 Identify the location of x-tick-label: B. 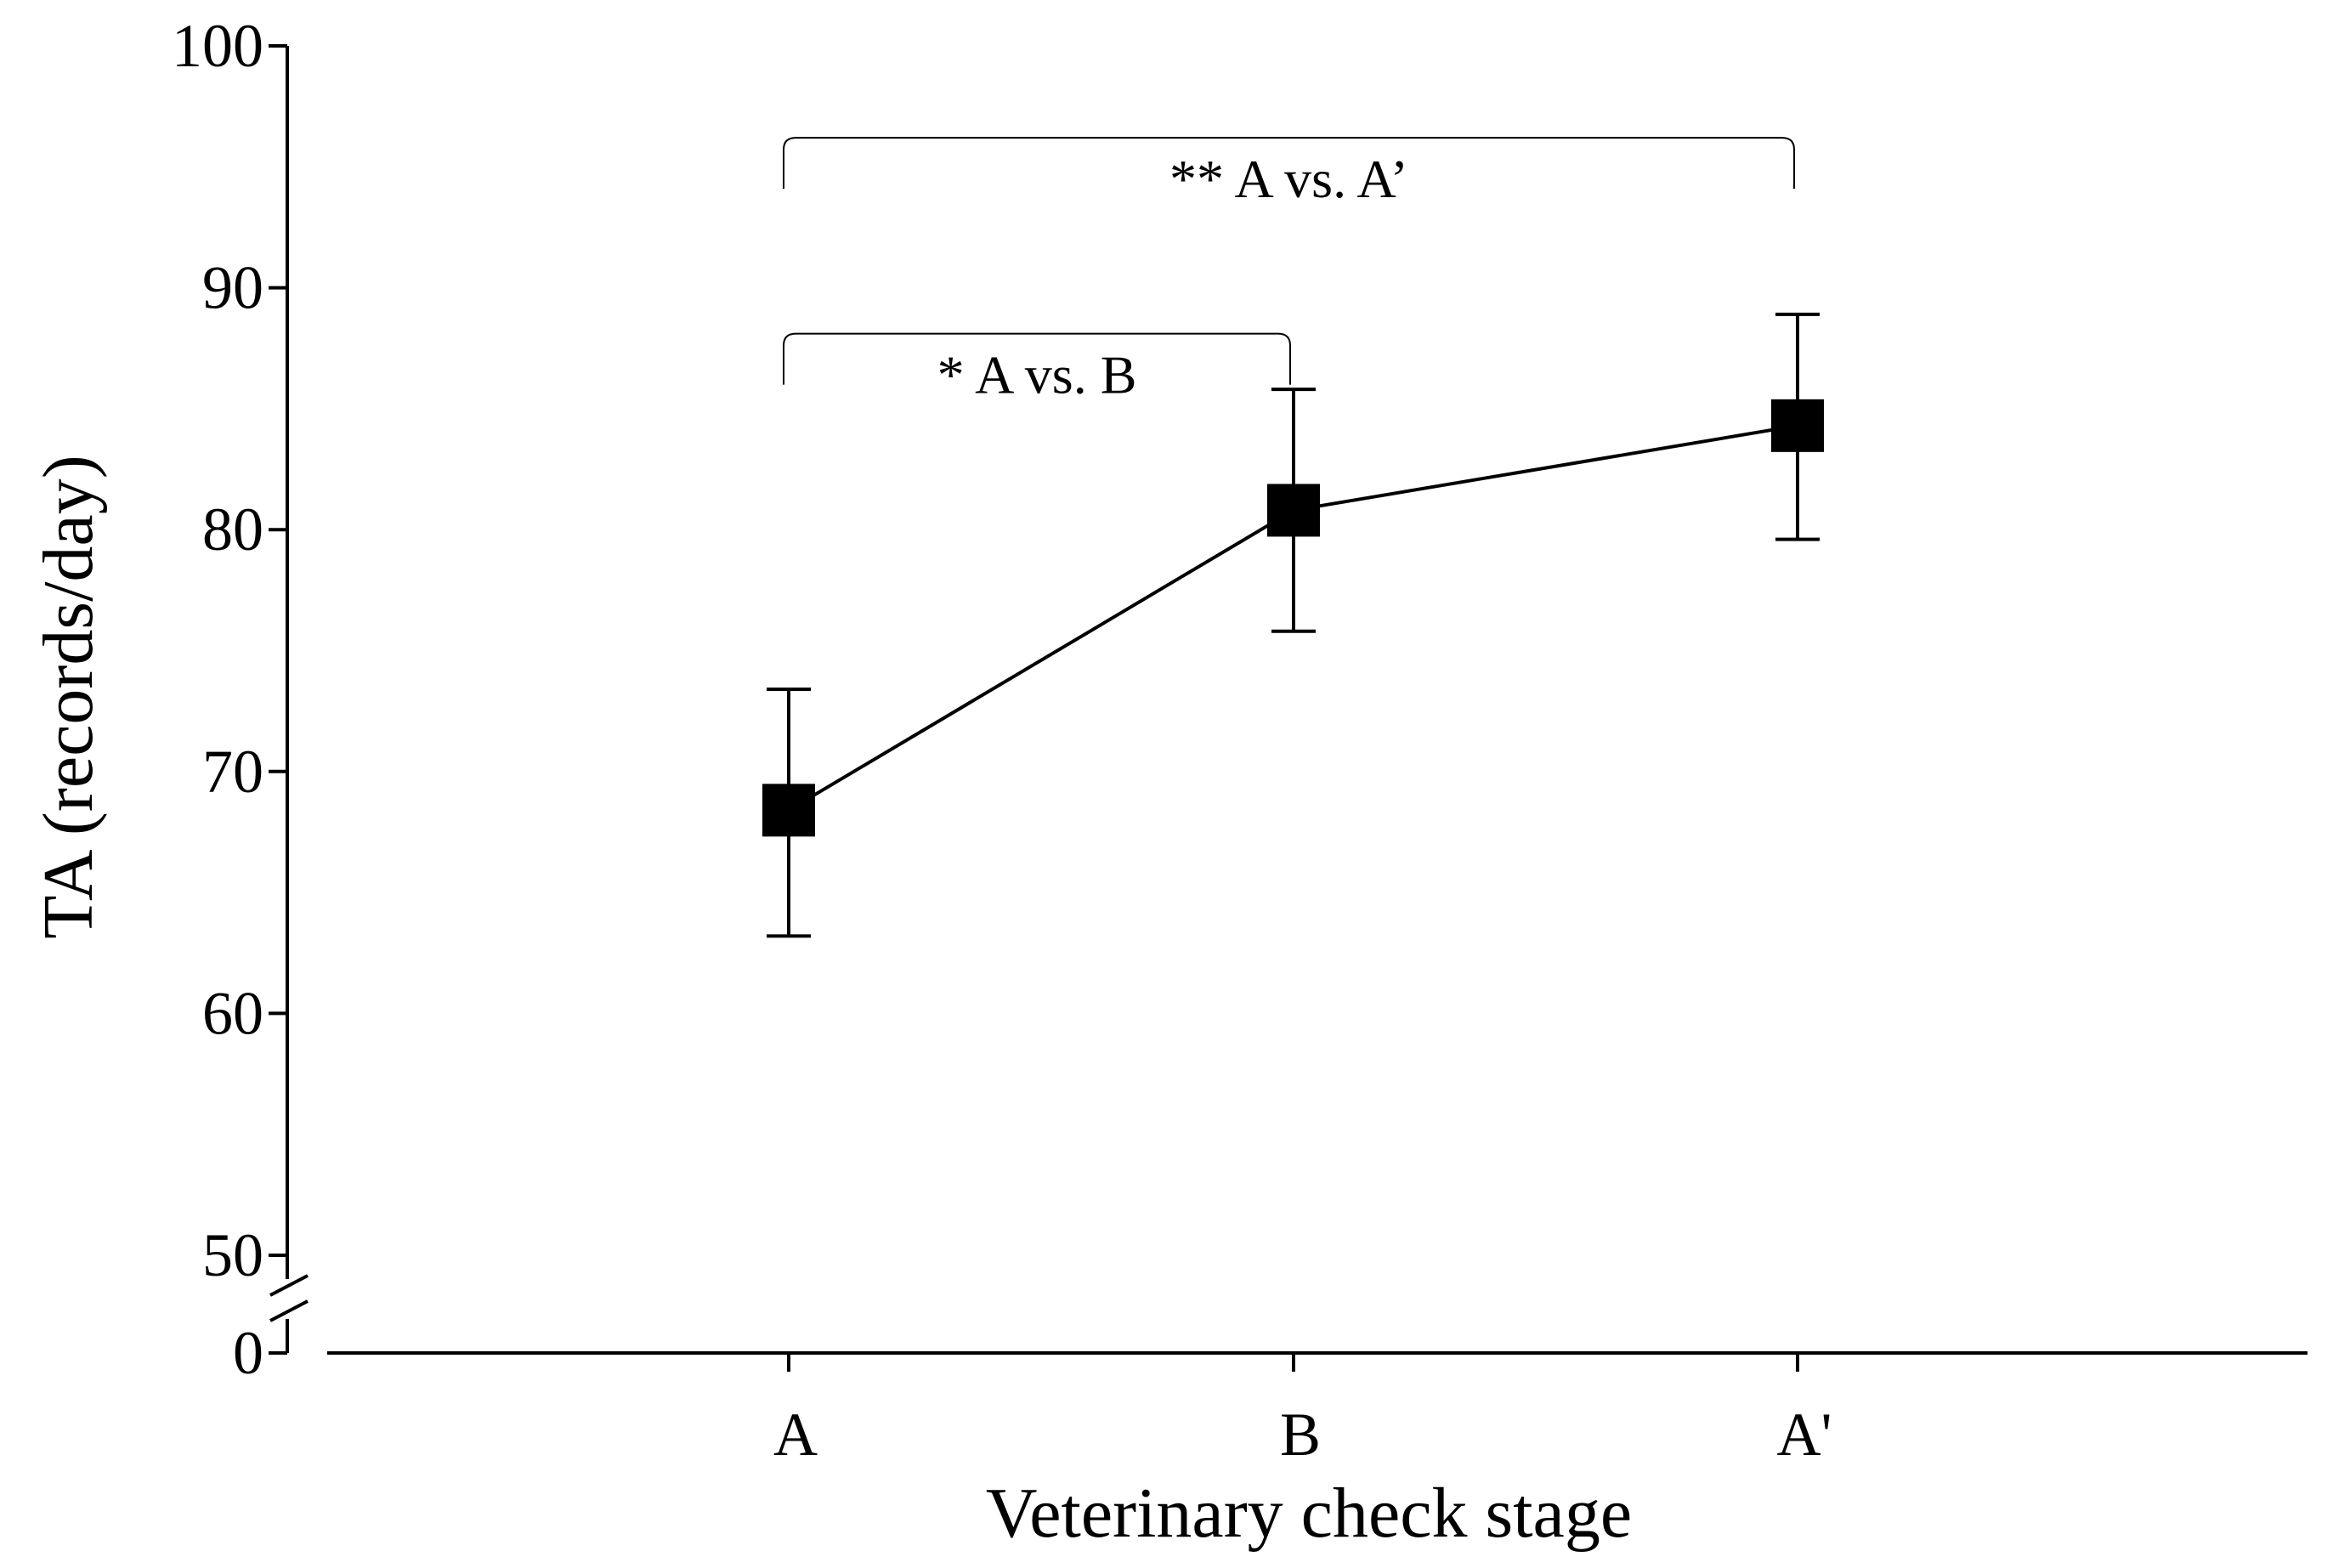
(1300, 1435).